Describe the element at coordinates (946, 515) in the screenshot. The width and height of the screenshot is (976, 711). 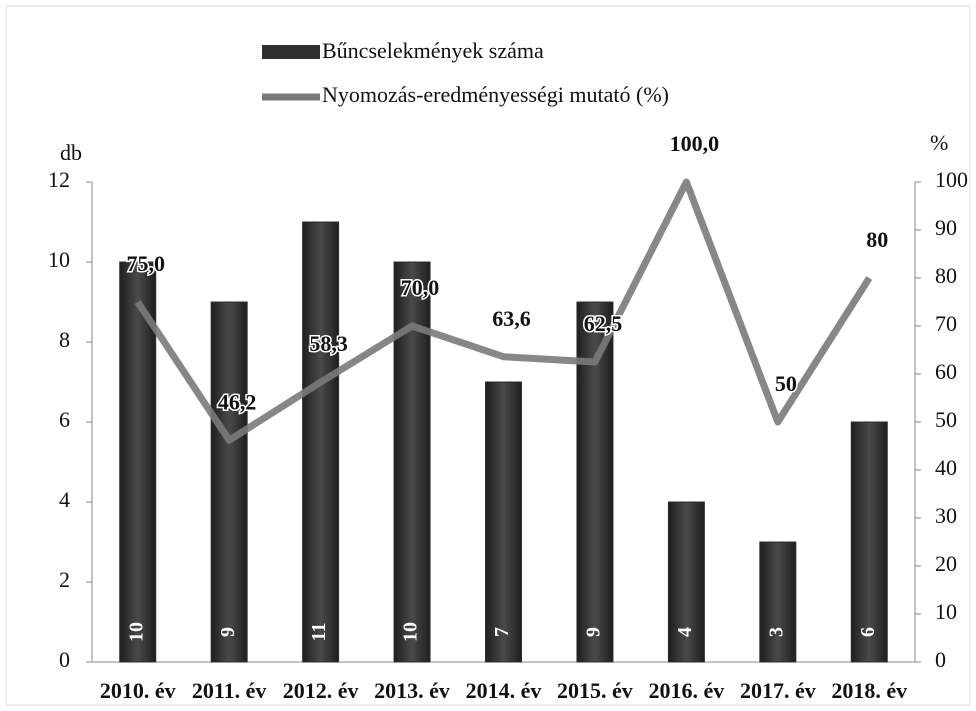
I see `y2-tick-label: 30` at that location.